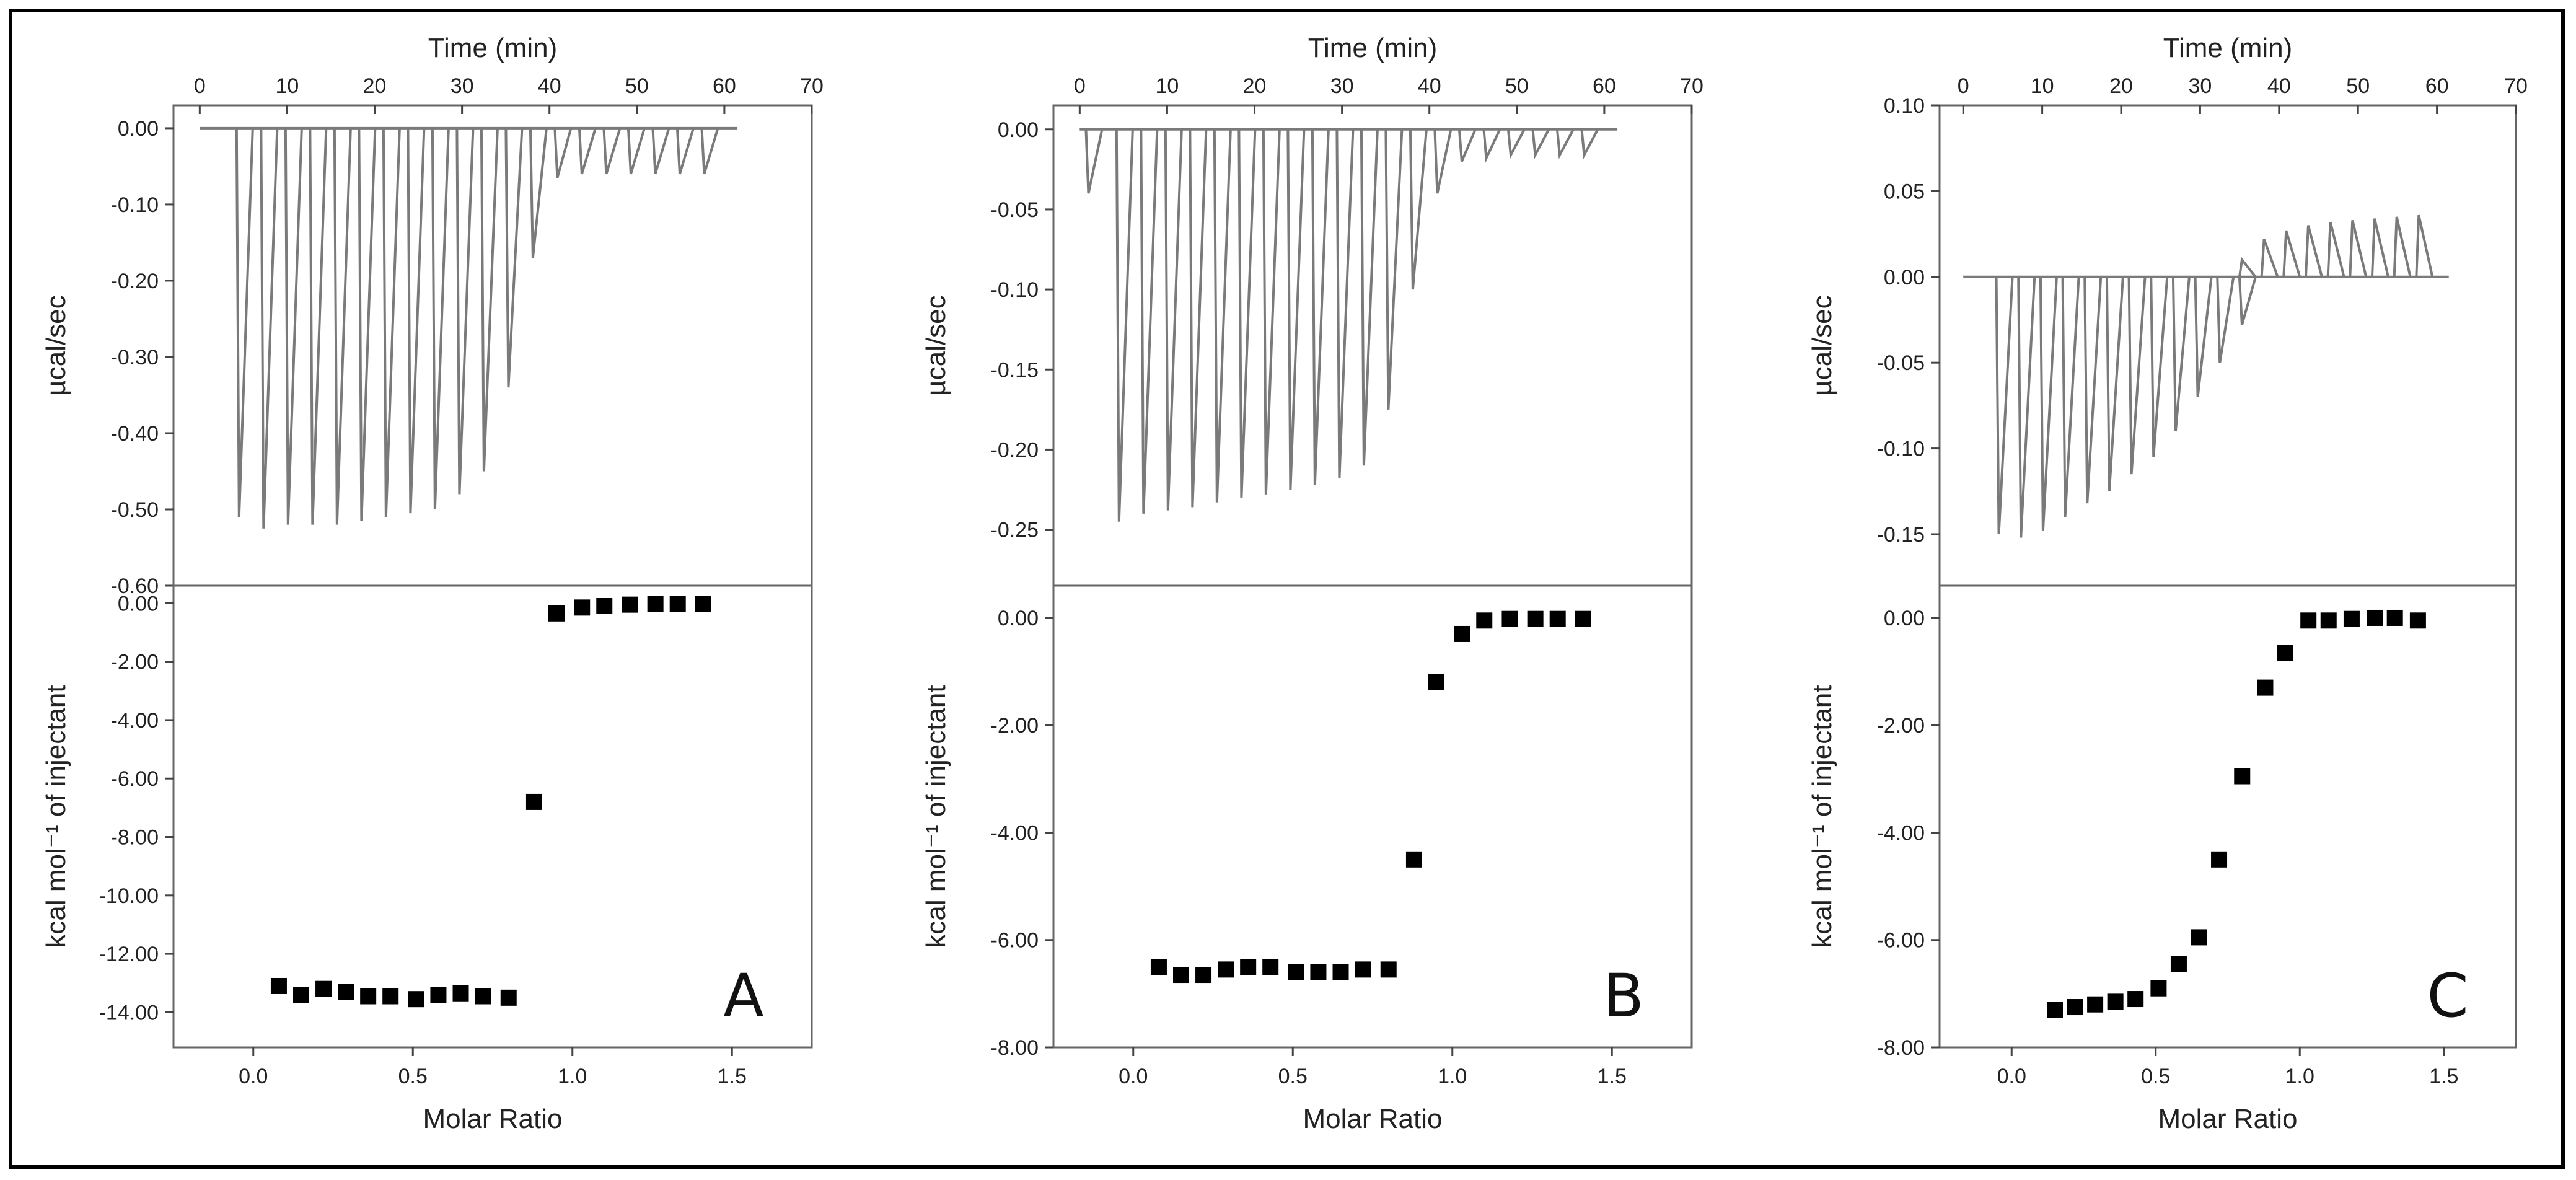  I want to click on power-tick-label: -0.25, so click(1015, 530).